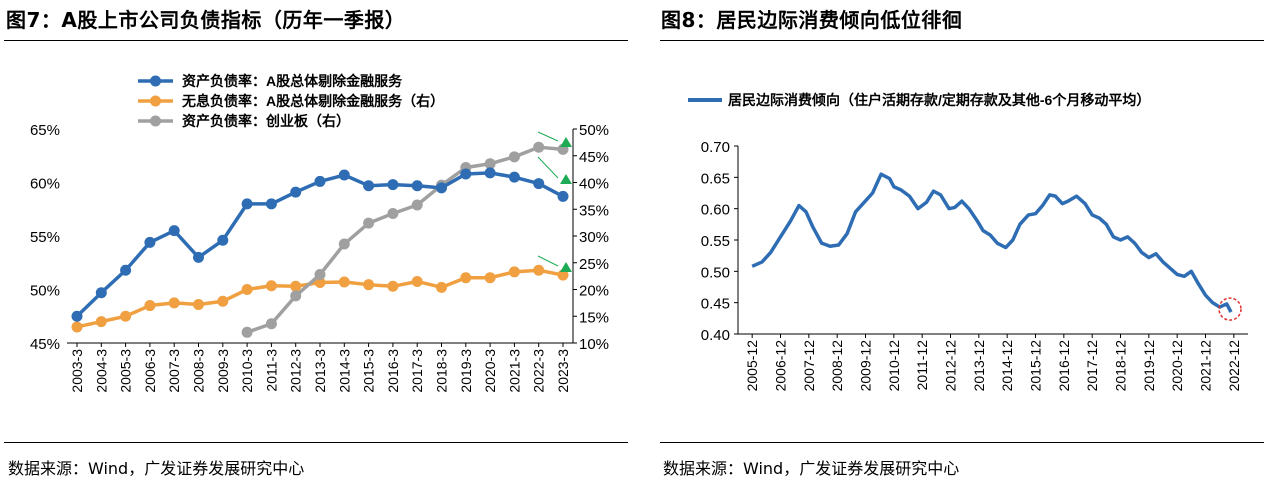  I want to click on c1-legend-label-0: 资产负债率：A股总体剔除金融服务, so click(292, 81).